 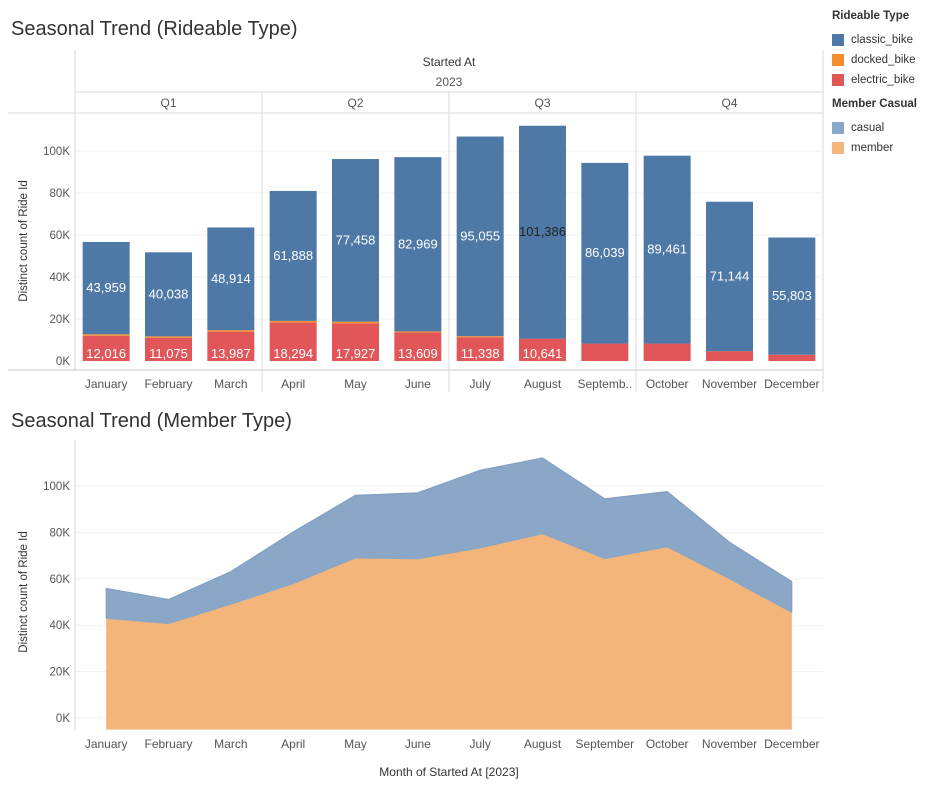 I want to click on data-label: 61,888, so click(x=293, y=255).